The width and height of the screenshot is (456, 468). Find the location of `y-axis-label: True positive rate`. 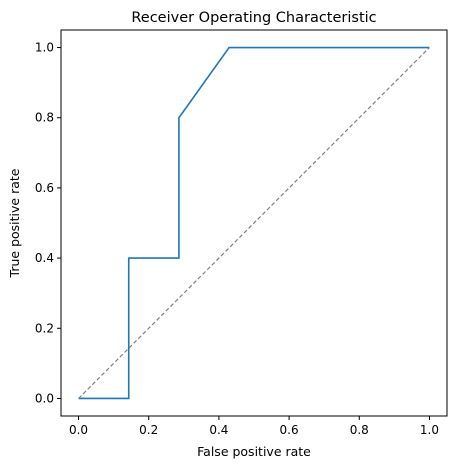

y-axis-label: True positive rate is located at coordinates (14, 223).